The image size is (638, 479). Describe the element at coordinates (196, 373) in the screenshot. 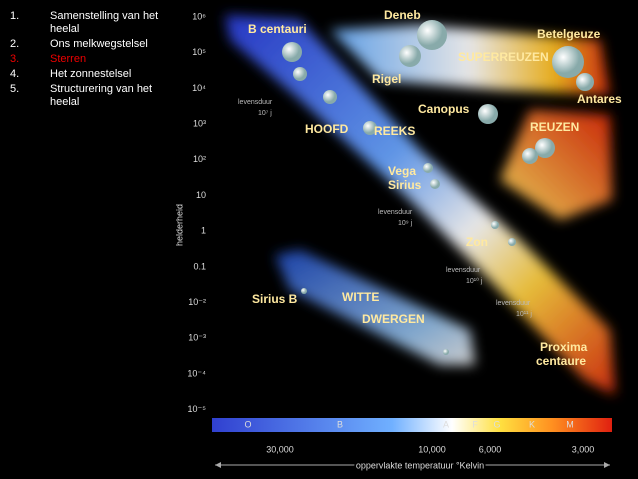

I see `y-tick-label: 10⁻⁴` at that location.